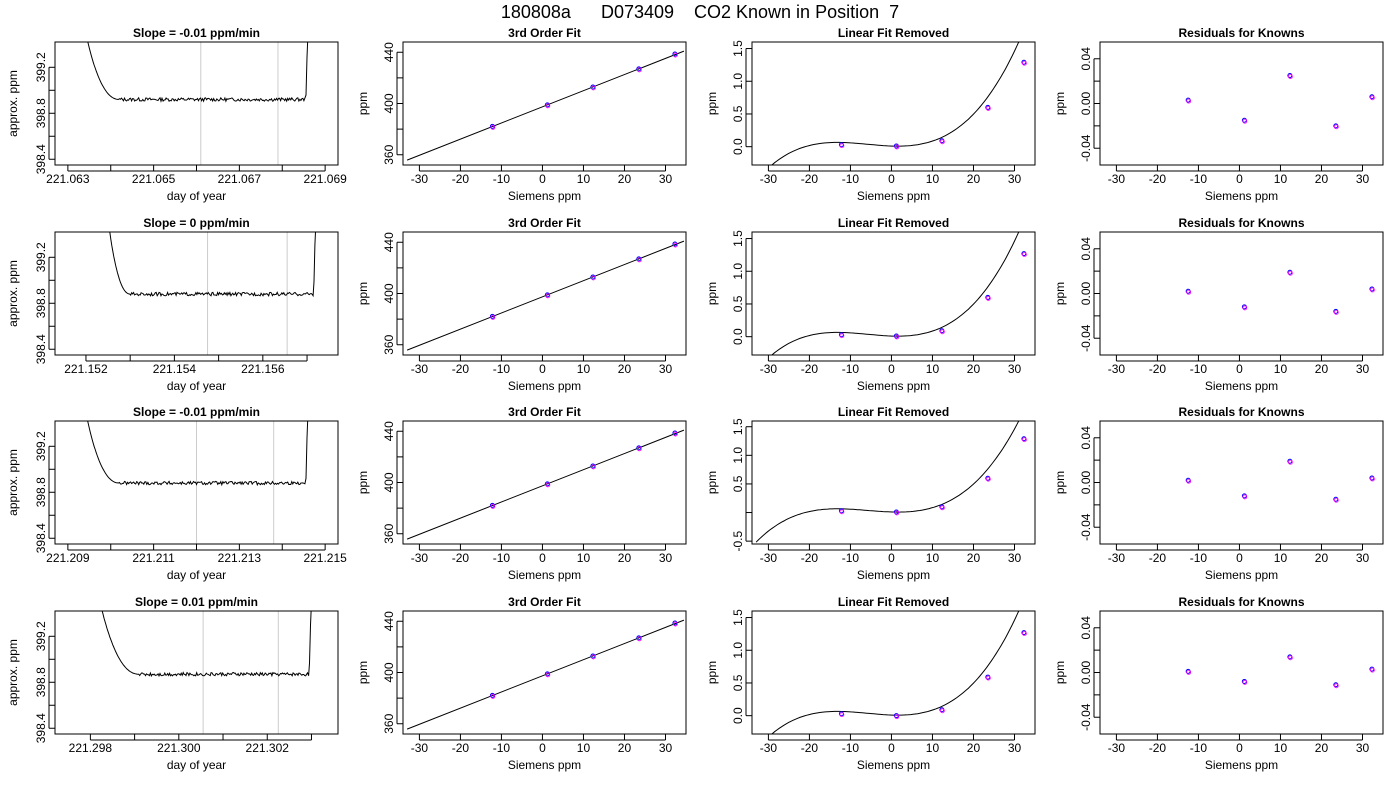 This screenshot has width=1400, height=800. What do you see at coordinates (13, 103) in the screenshot?
I see `y-axis-label: approx. ppm` at bounding box center [13, 103].